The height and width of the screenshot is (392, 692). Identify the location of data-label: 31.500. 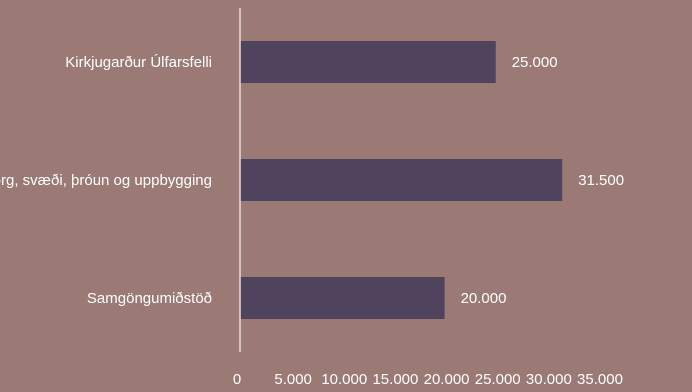
(601, 180).